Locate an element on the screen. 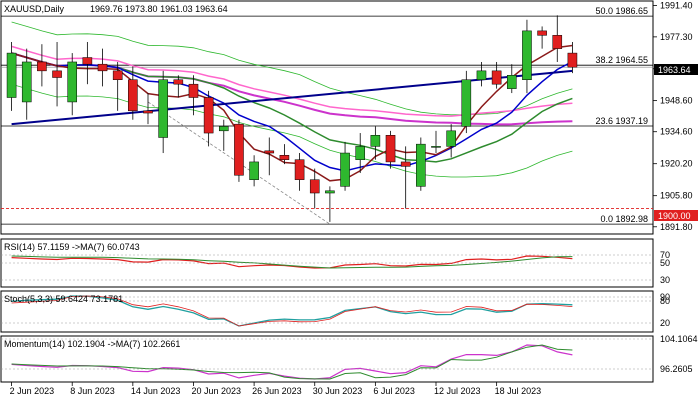 The image size is (700, 400). panel-tick-label: 70 is located at coordinates (665, 255).